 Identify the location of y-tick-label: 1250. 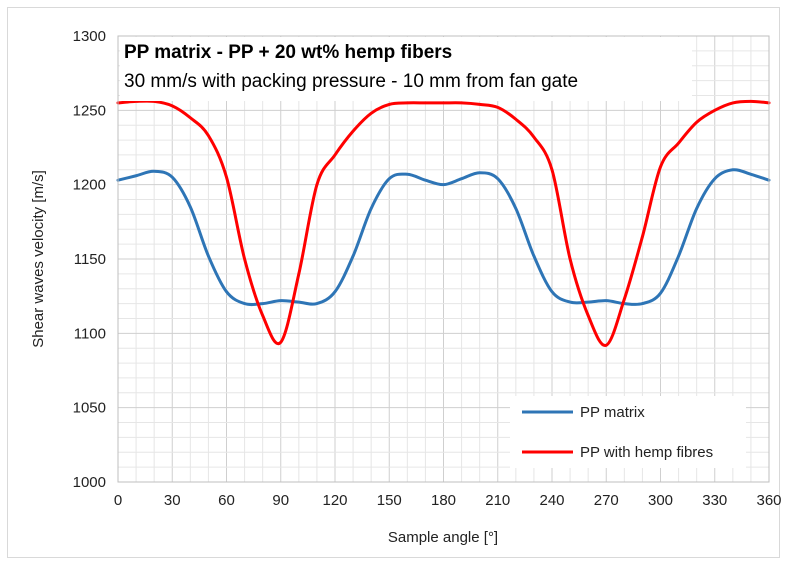
(89, 110).